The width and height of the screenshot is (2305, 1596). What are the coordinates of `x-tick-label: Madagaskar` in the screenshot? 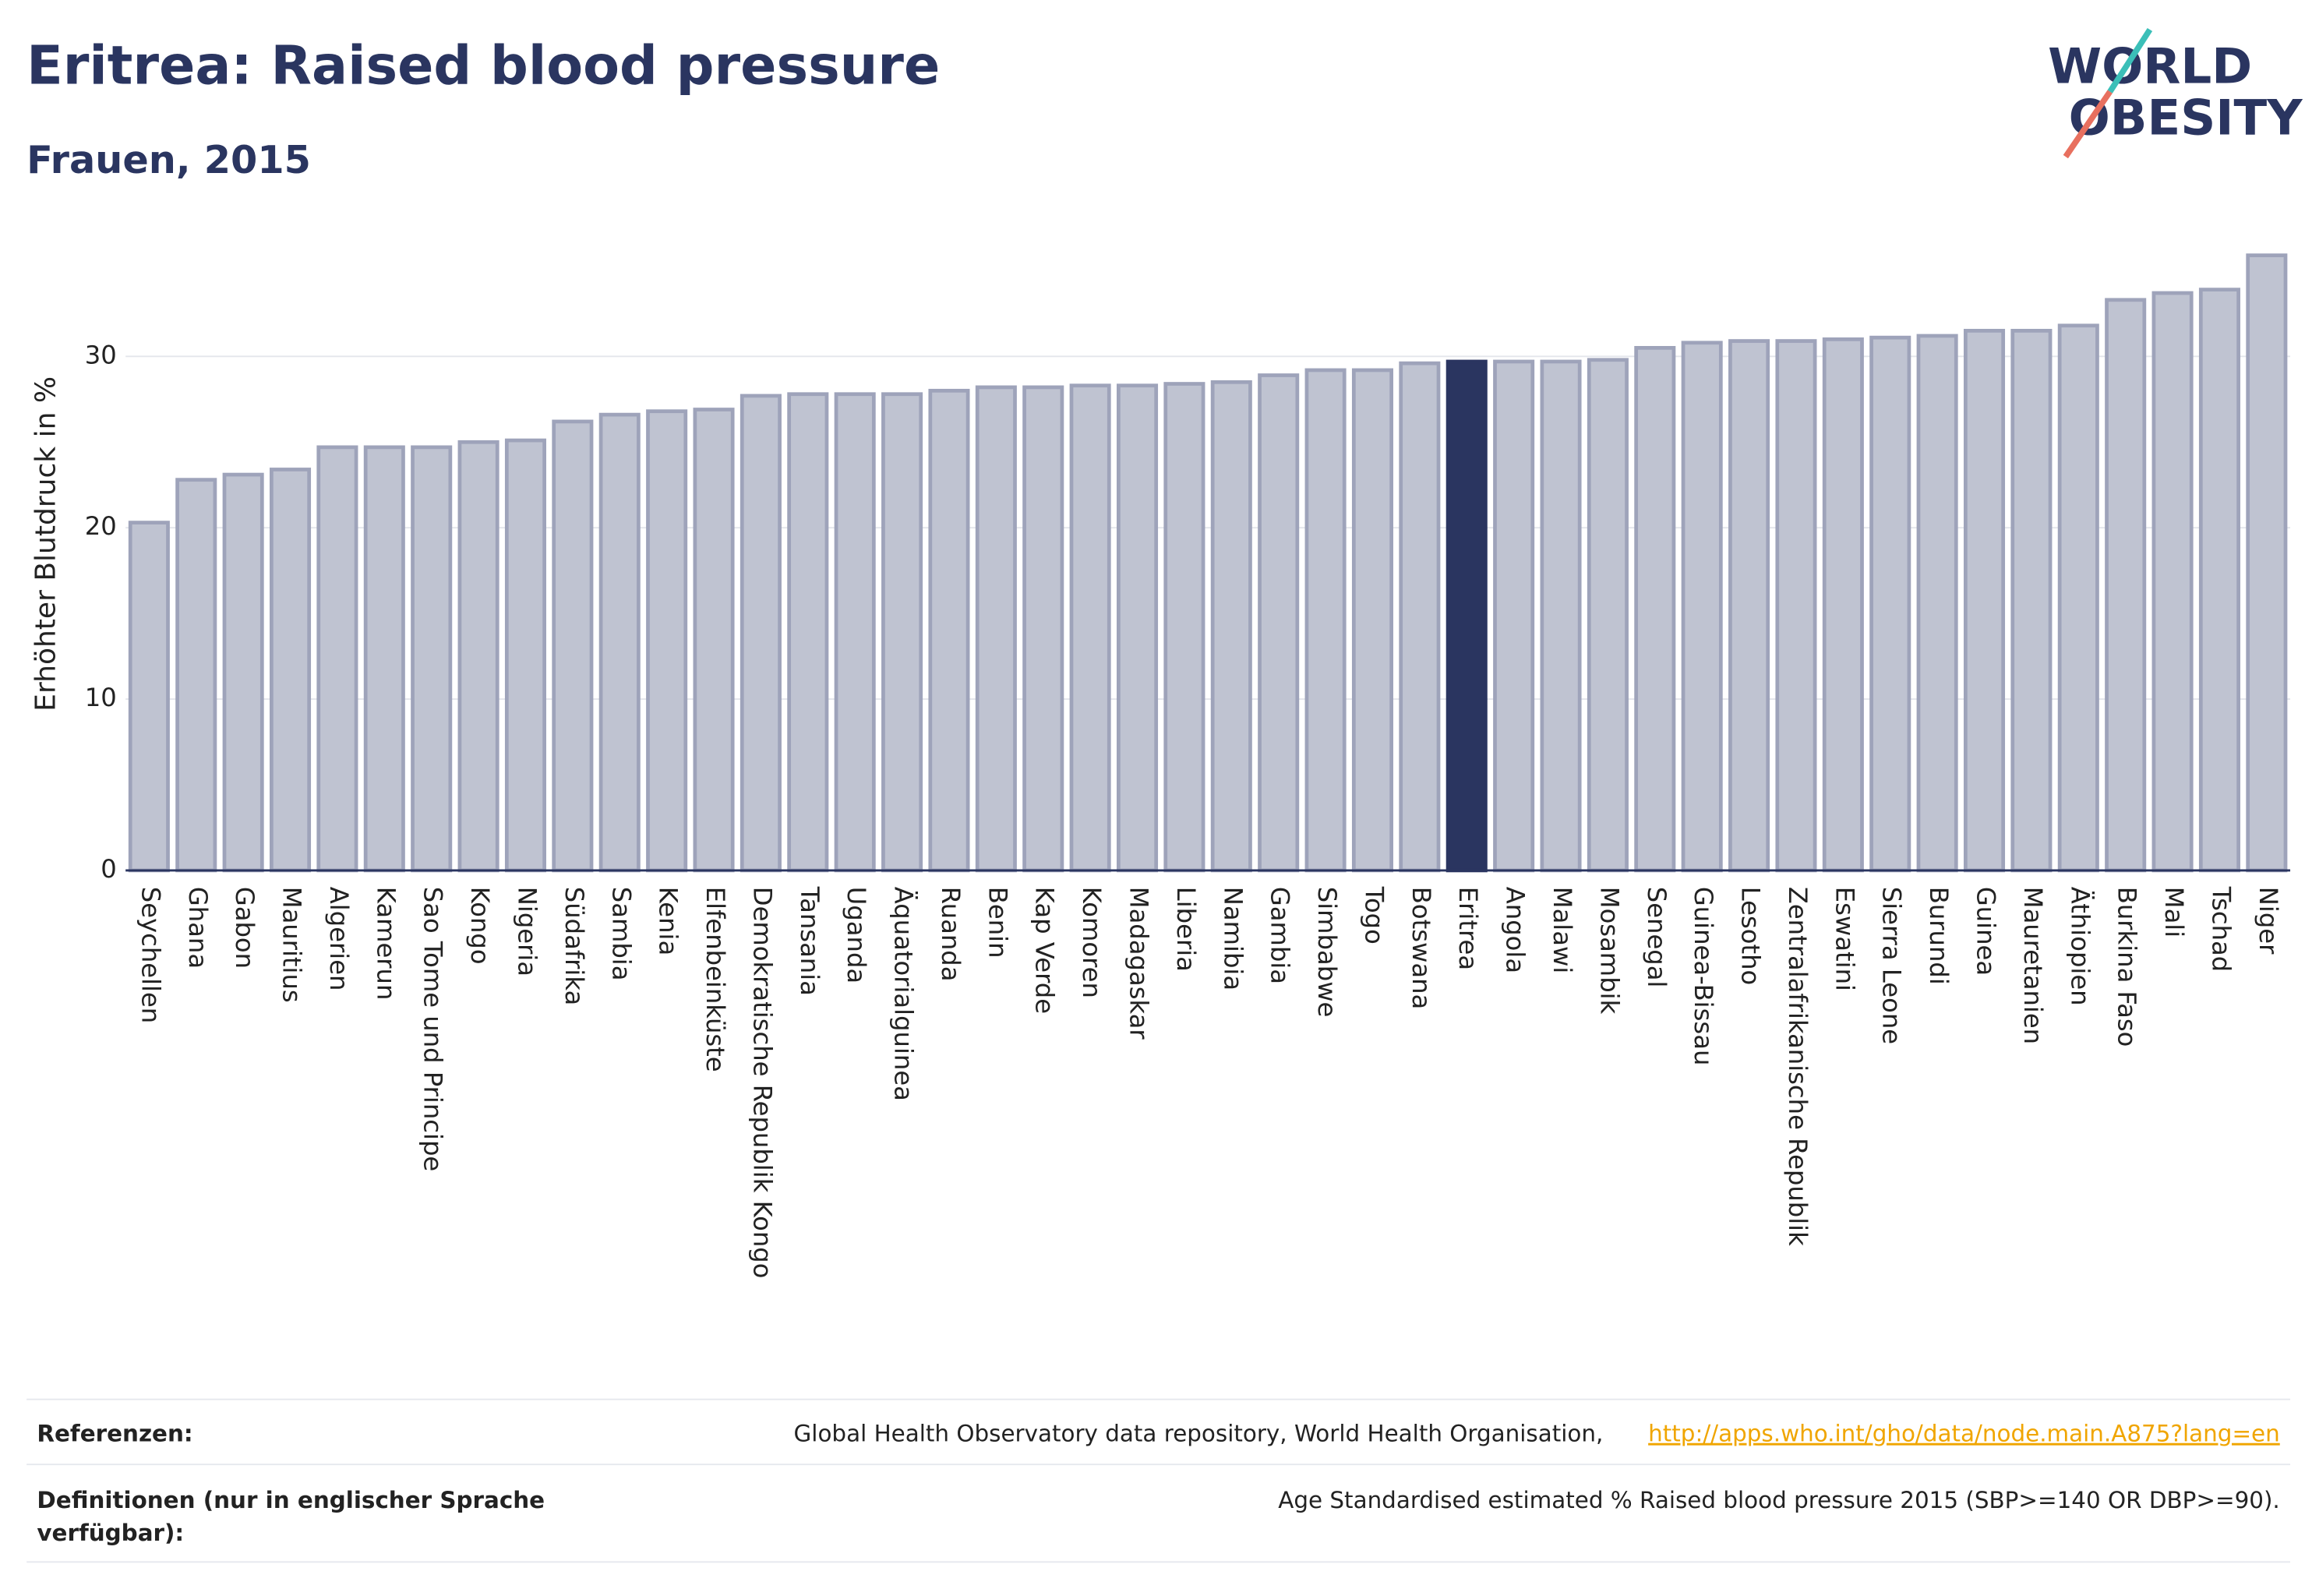 It's located at (1139, 963).